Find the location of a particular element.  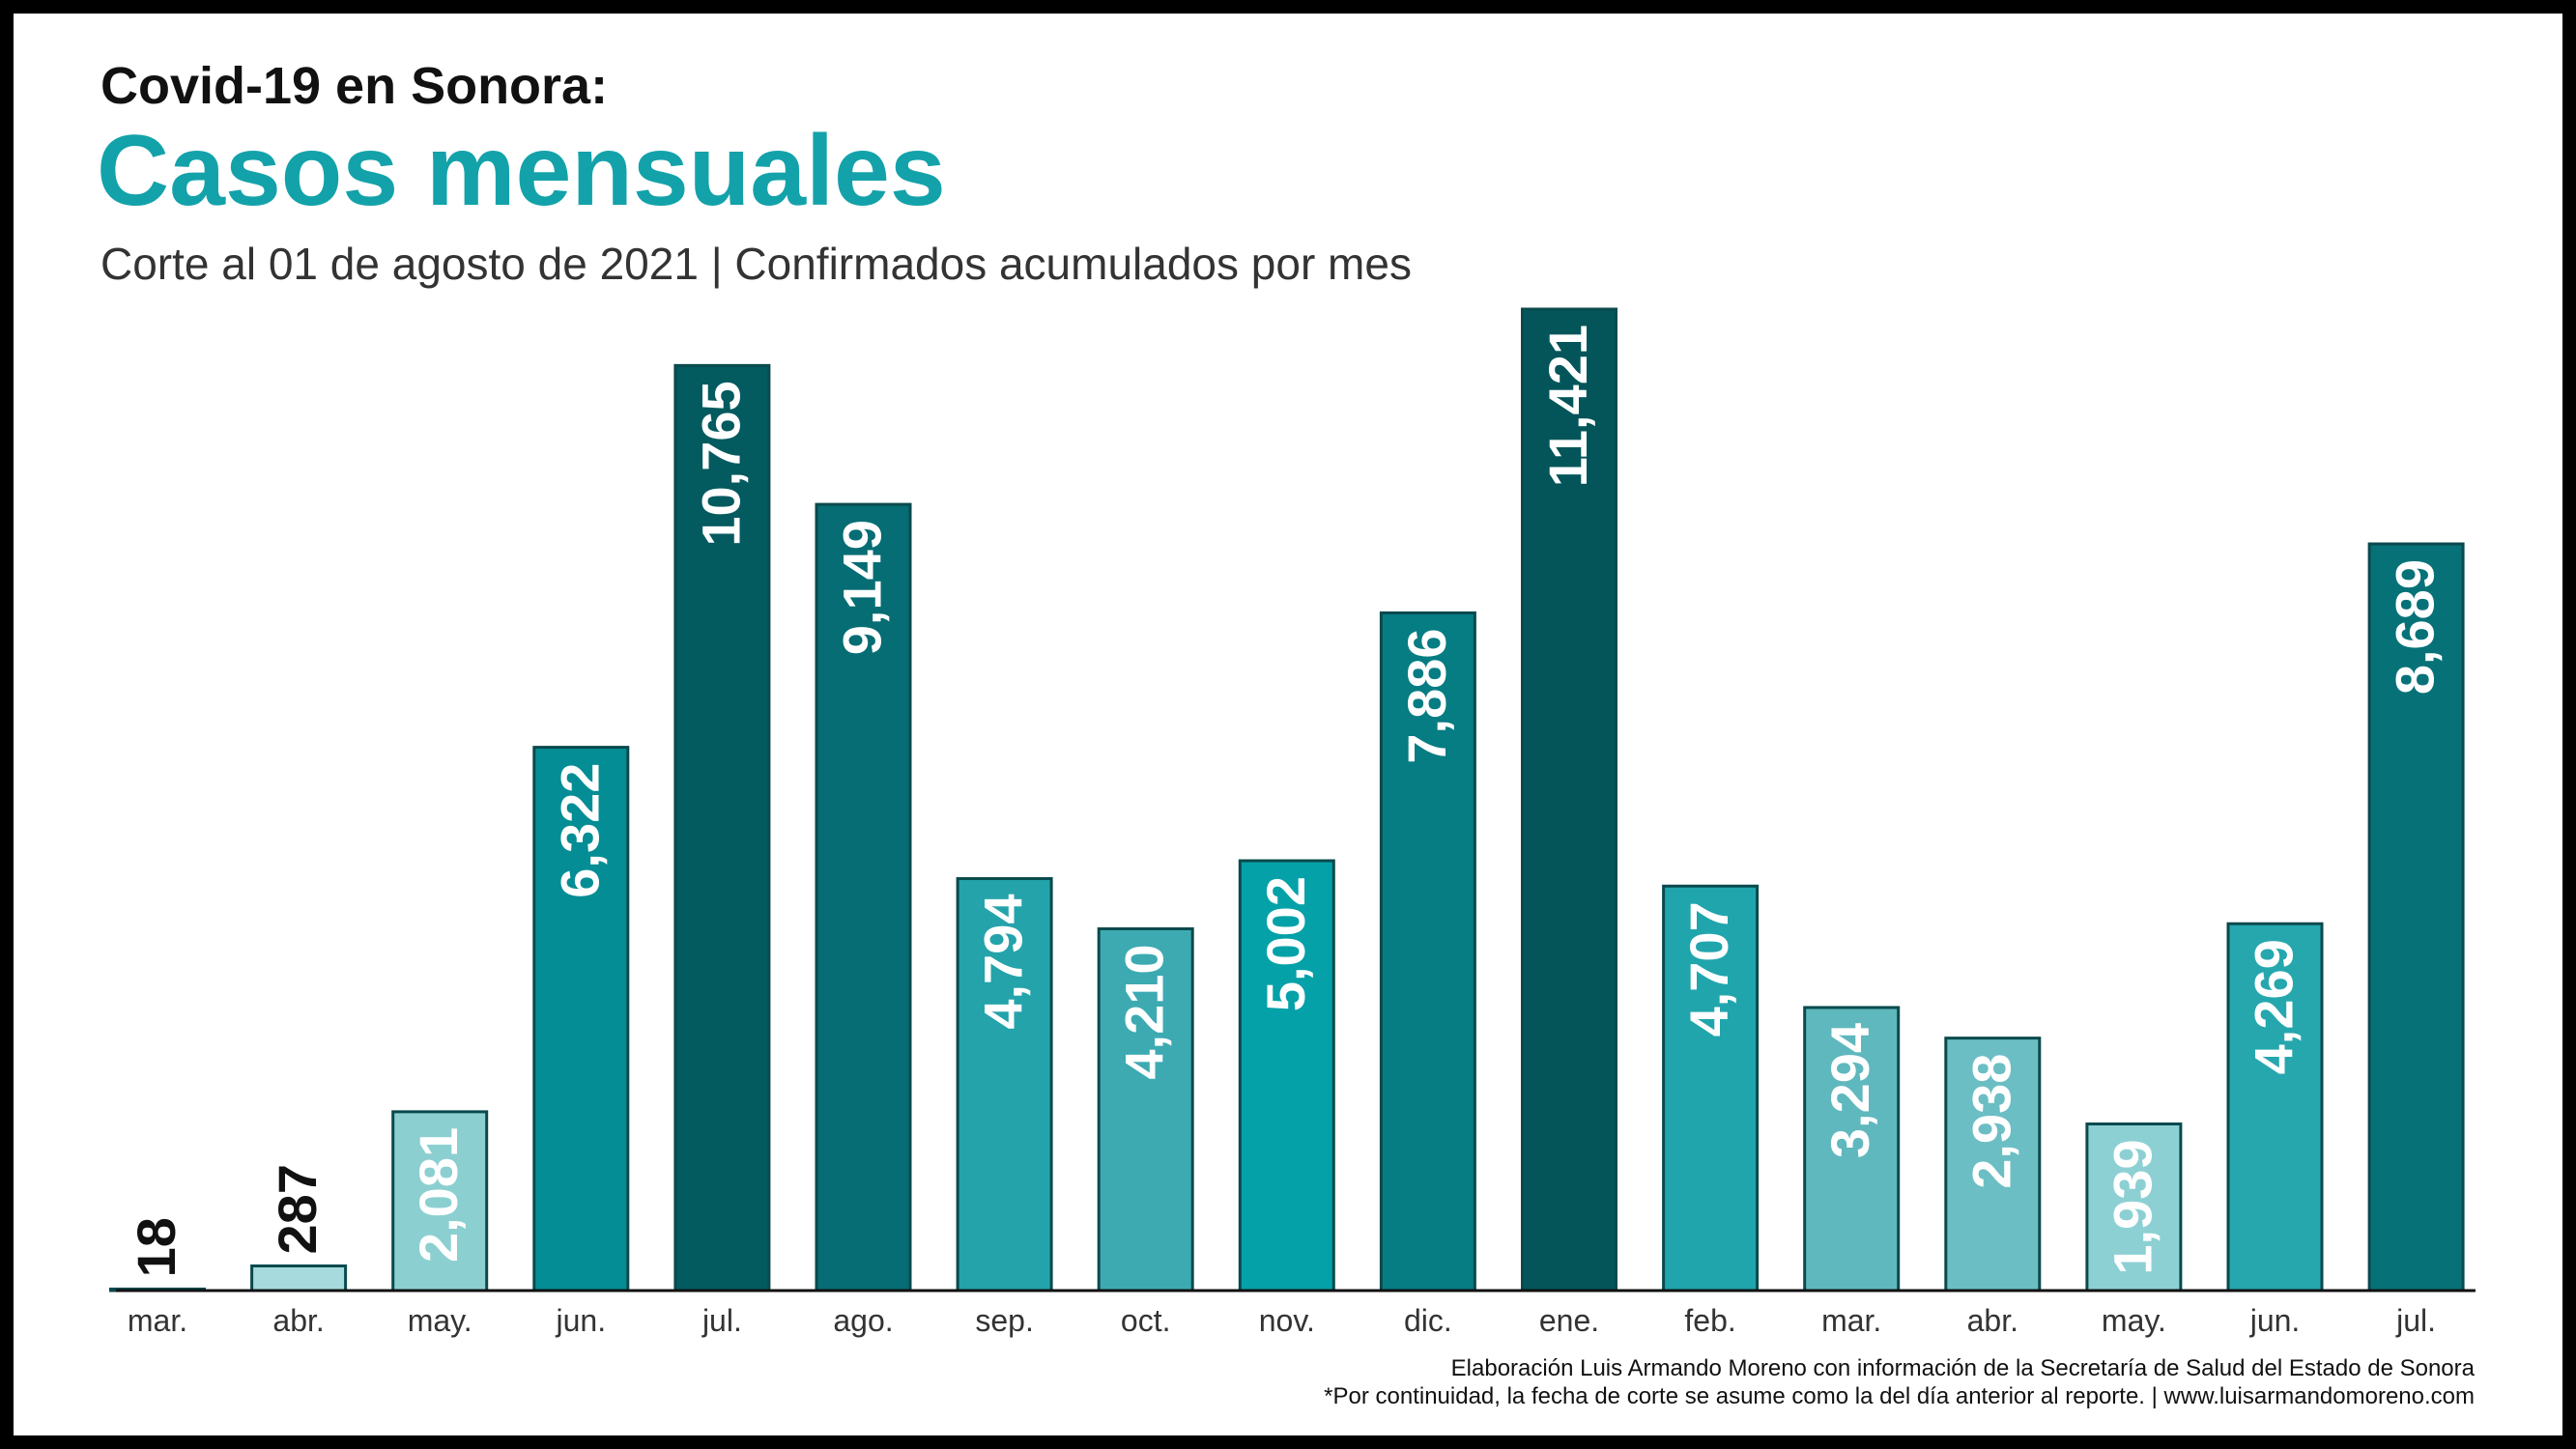

data-label: 4,269 is located at coordinates (2274, 1006).